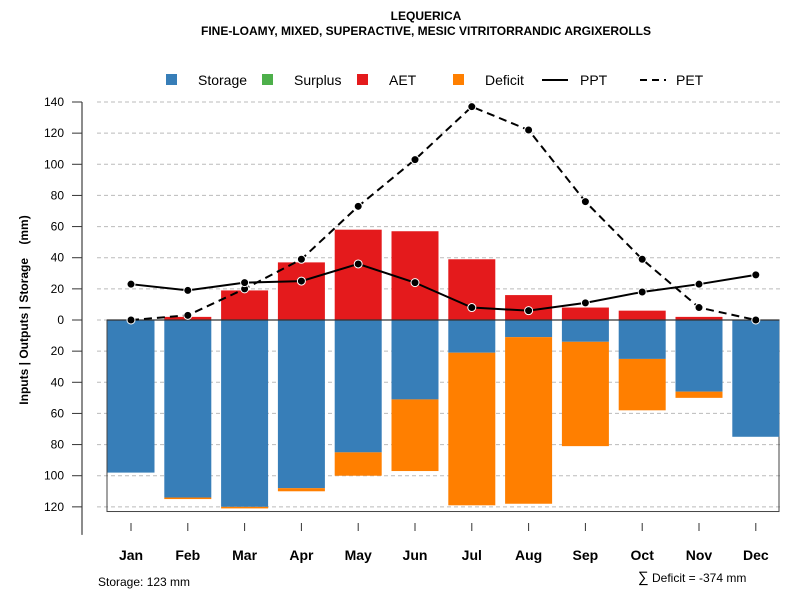 The image size is (800, 600). I want to click on sum-symbol: ∑, so click(643, 577).